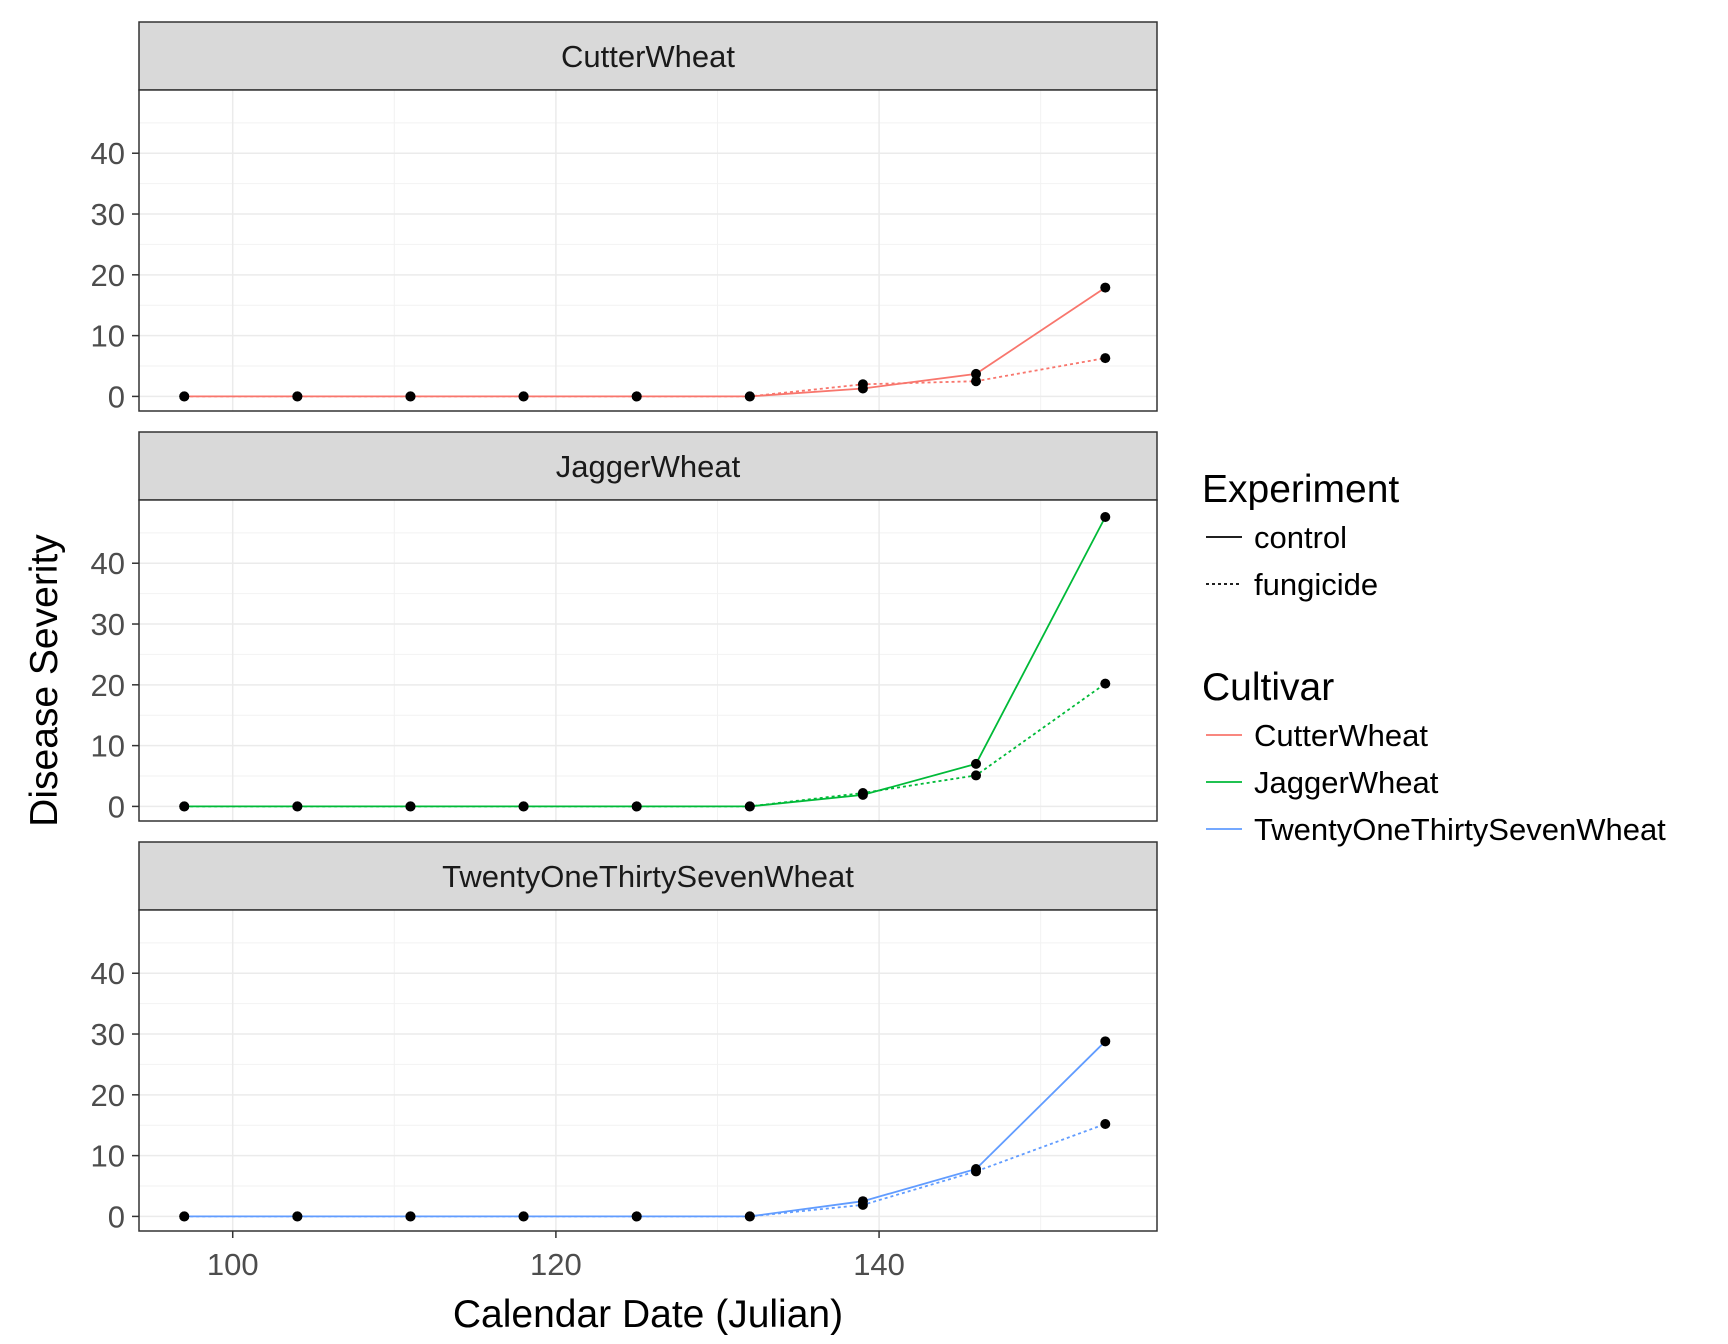 The height and width of the screenshot is (1344, 1728). I want to click on legend-label-CutterWheat: CutterWheat, so click(1341, 735).